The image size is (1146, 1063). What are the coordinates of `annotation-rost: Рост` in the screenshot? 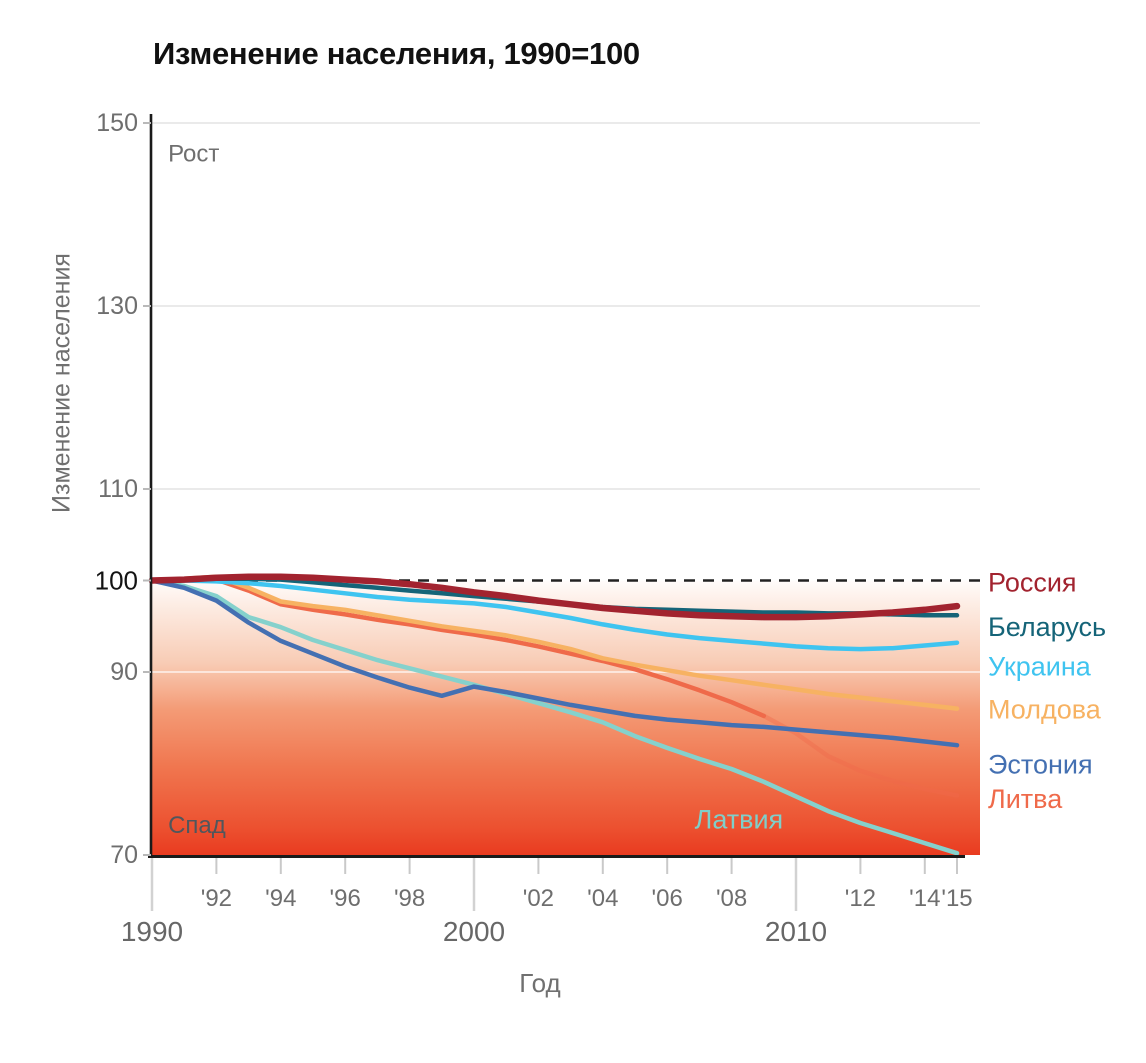 It's located at (193, 154).